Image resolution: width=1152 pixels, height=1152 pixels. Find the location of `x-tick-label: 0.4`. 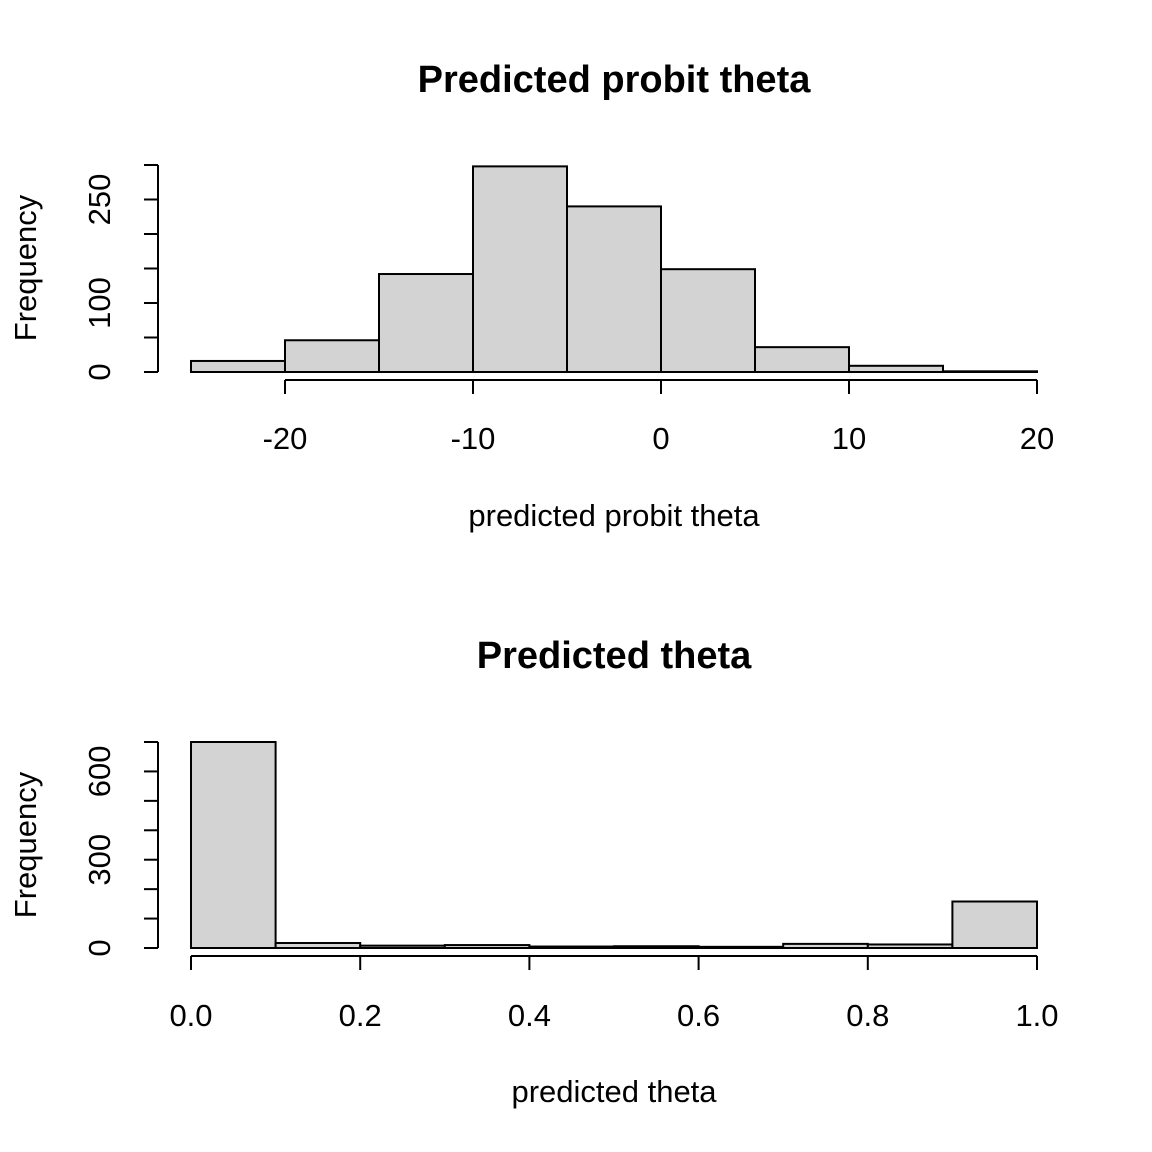

x-tick-label: 0.4 is located at coordinates (529, 1015).